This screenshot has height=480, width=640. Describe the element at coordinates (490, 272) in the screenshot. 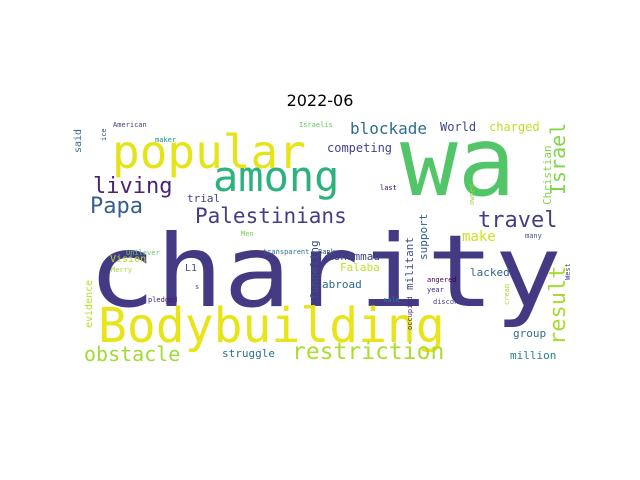

I see `word-lacked: lacked` at that location.